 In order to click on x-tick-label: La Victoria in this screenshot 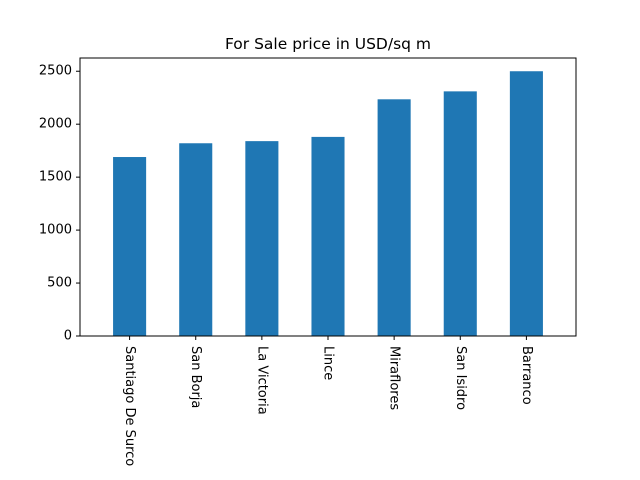, I will do `click(261, 380)`.